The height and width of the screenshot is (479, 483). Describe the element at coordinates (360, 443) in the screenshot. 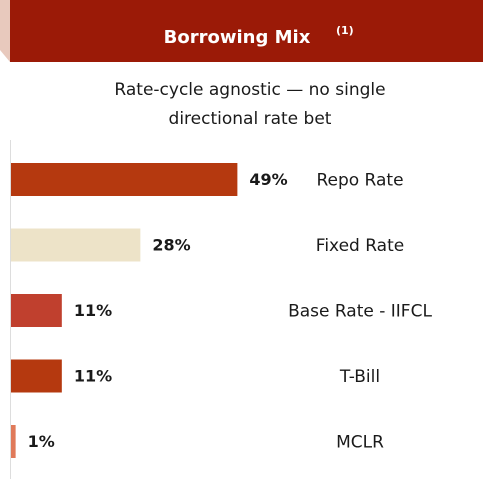

I see `category-label: MCLR` at that location.